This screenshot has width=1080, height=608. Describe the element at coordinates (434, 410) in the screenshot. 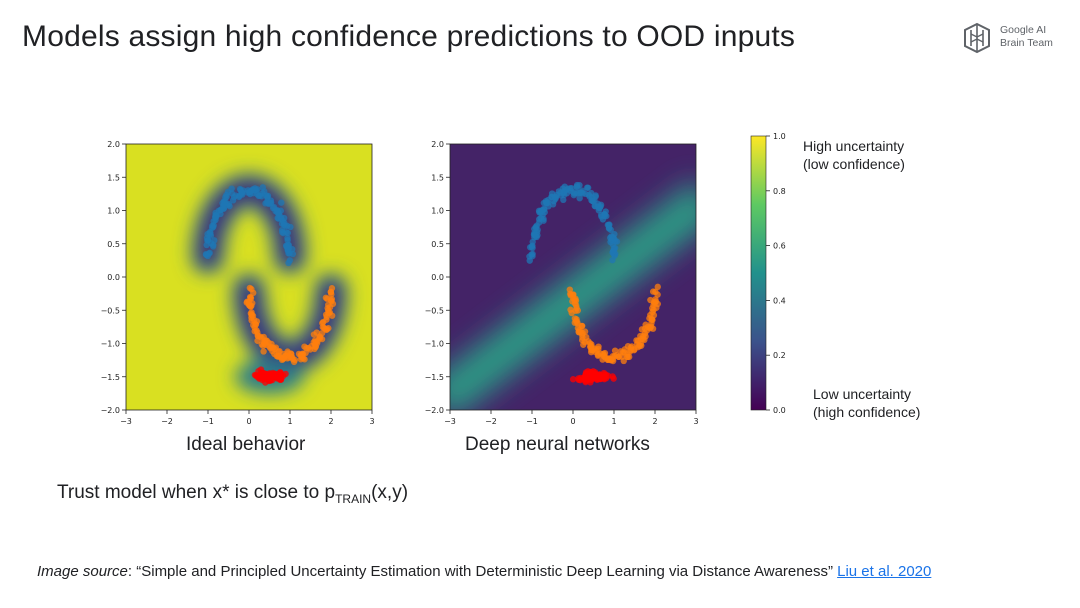

I see `y-tick-label: −2.0` at that location.